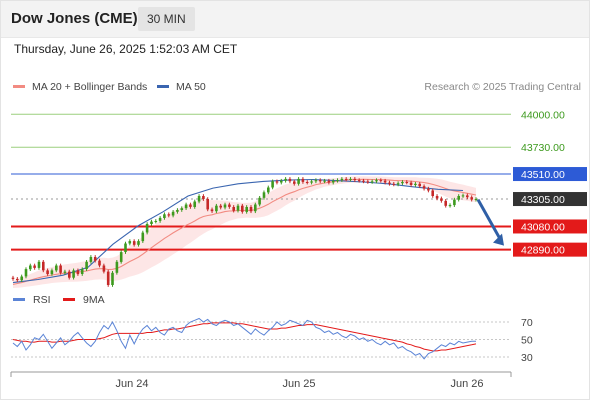  Describe the element at coordinates (543, 115) in the screenshot. I see `level-label: 44000.00` at that location.